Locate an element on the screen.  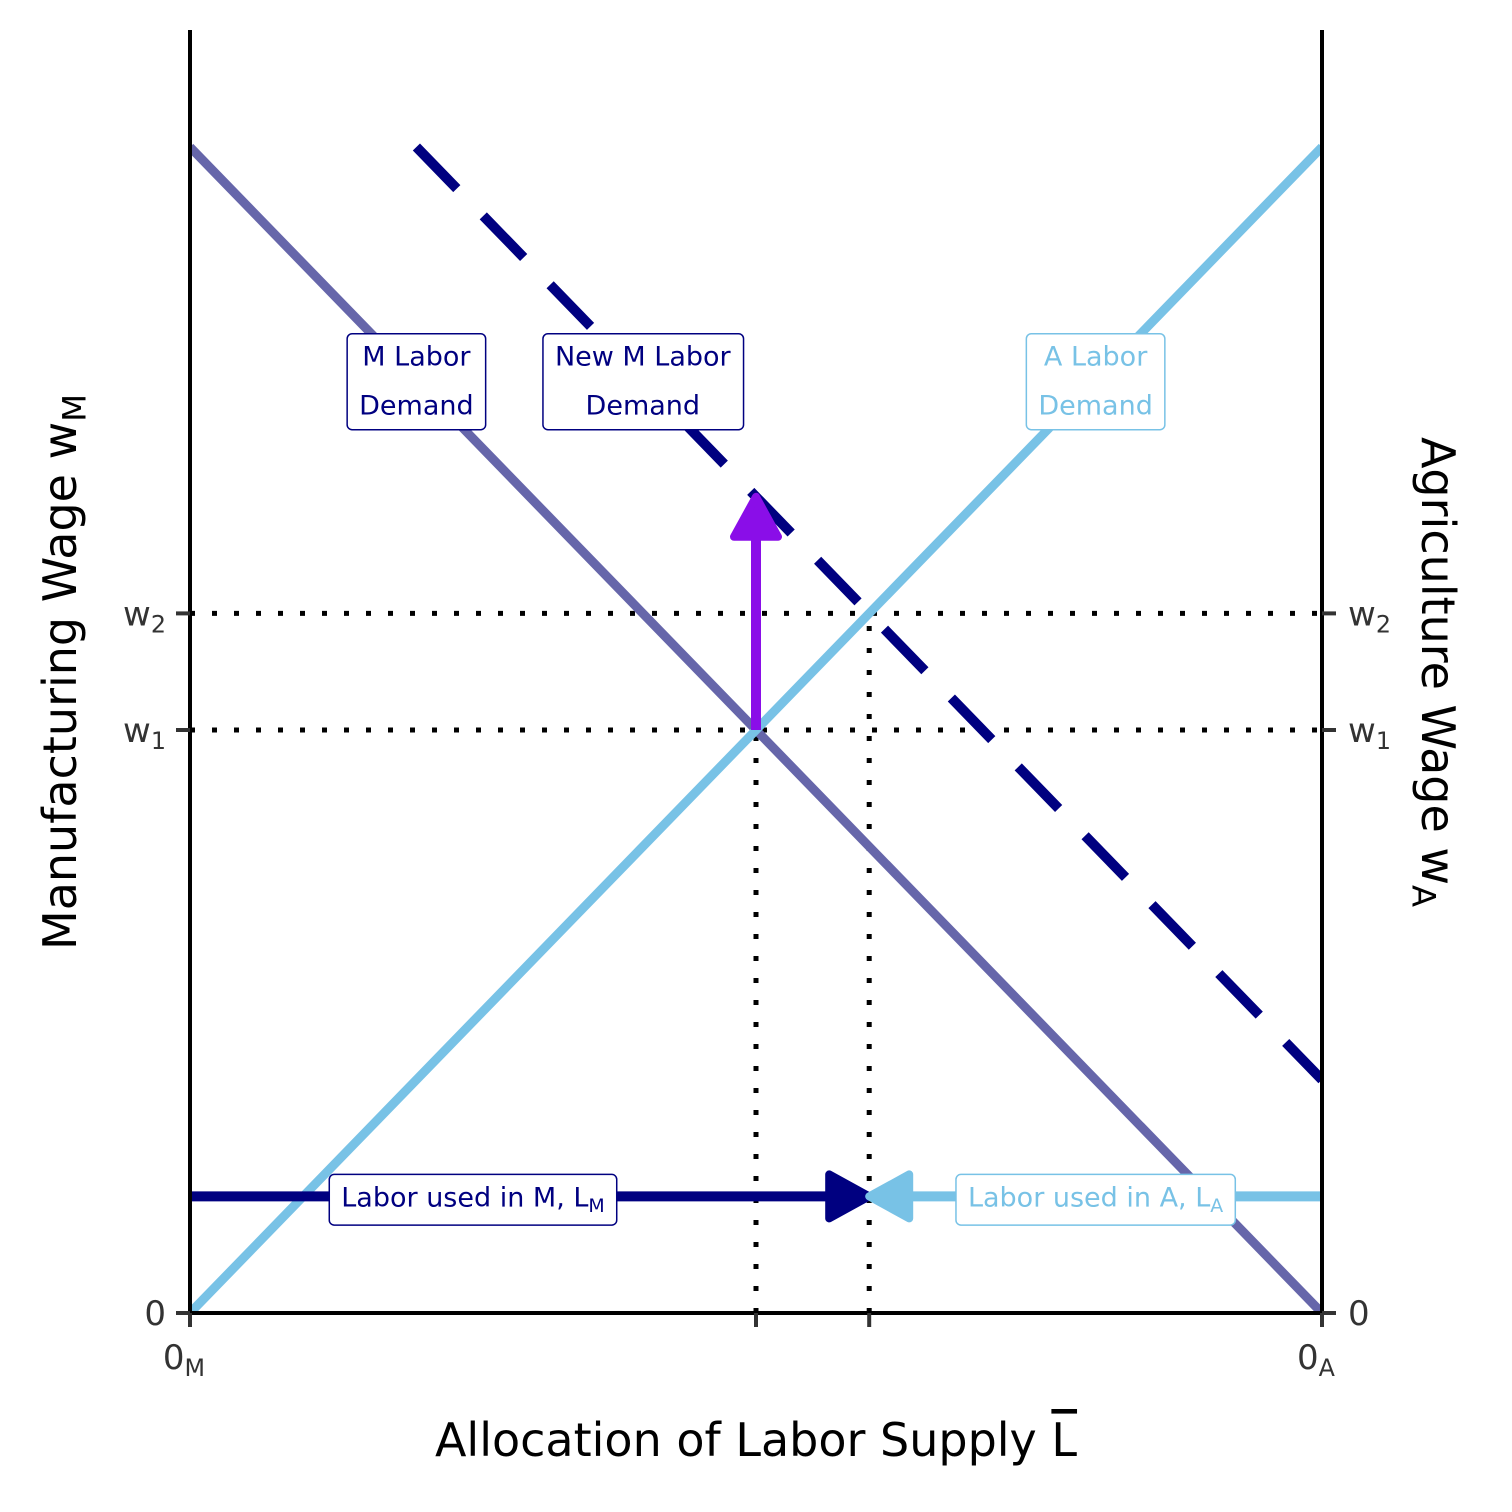
y-right-tick-label-0-main: 0 is located at coordinates (1359, 1314).